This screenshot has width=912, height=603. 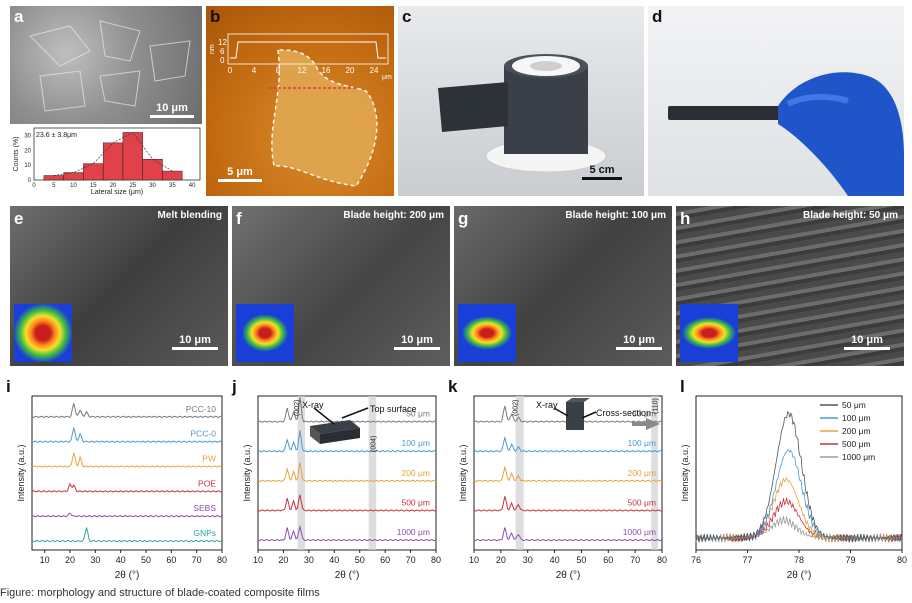 What do you see at coordinates (212, 49) in the screenshot?
I see `profile-unit-y: nm` at bounding box center [212, 49].